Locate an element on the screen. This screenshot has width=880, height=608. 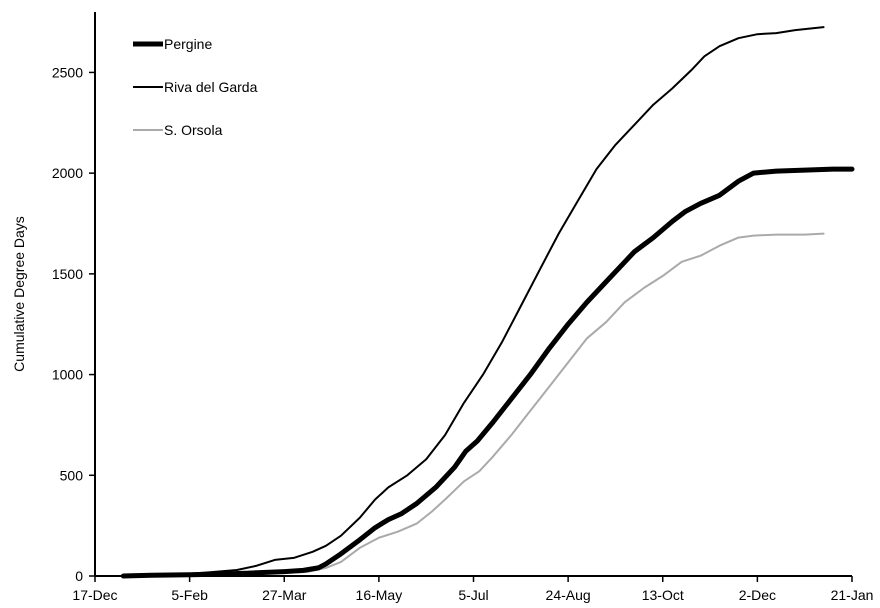
y-ticks: 0 500 1000 1500 2000 2500 is located at coordinates (73, 324).